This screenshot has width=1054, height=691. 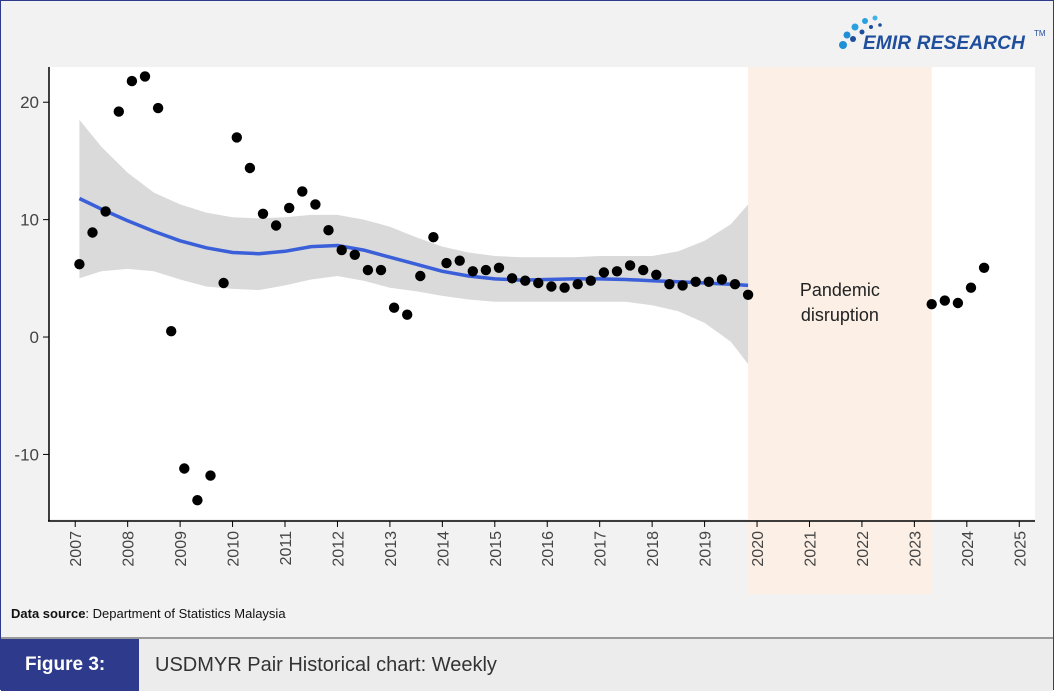 What do you see at coordinates (968, 549) in the screenshot?
I see `x-tick-label: 2024` at bounding box center [968, 549].